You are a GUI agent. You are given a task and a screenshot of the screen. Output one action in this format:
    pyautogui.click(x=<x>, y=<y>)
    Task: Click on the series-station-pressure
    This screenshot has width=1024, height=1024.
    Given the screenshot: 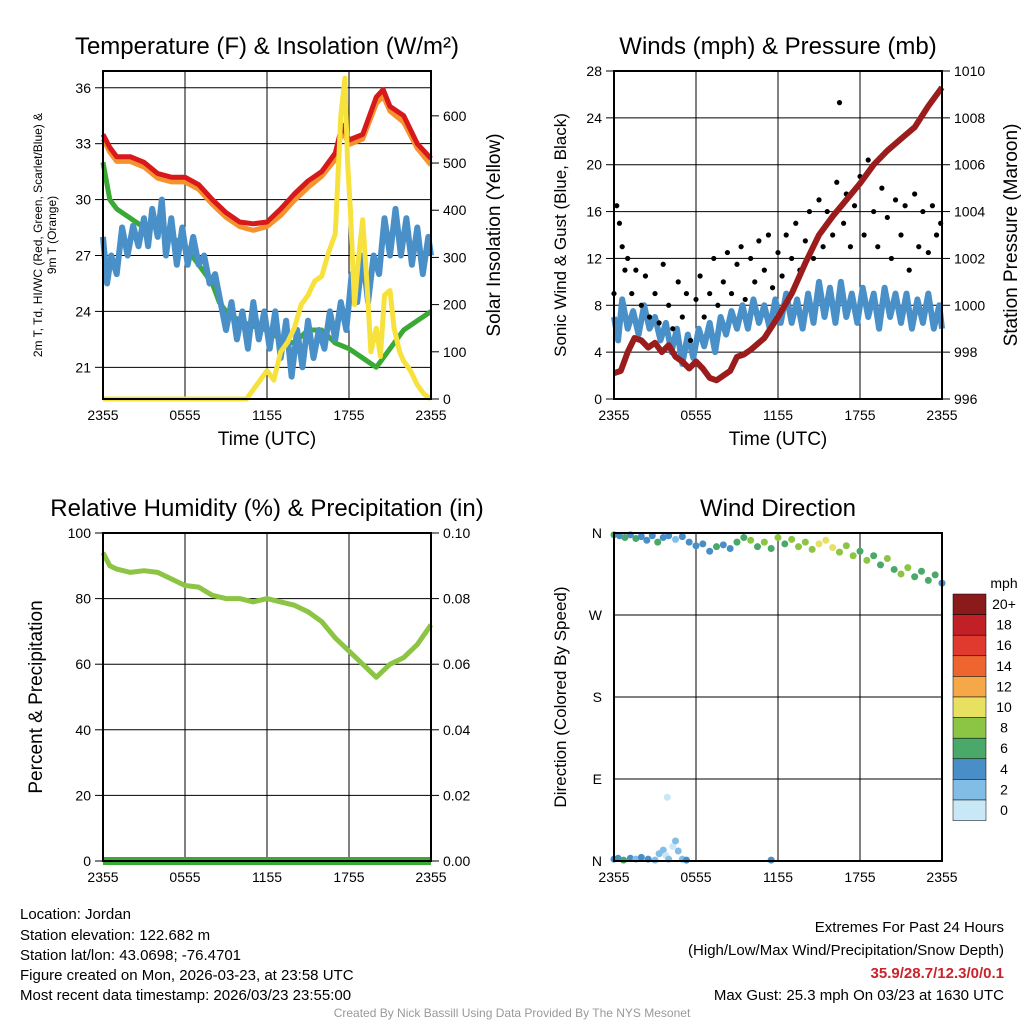 What is the action you would take?
    pyautogui.click(x=779, y=234)
    